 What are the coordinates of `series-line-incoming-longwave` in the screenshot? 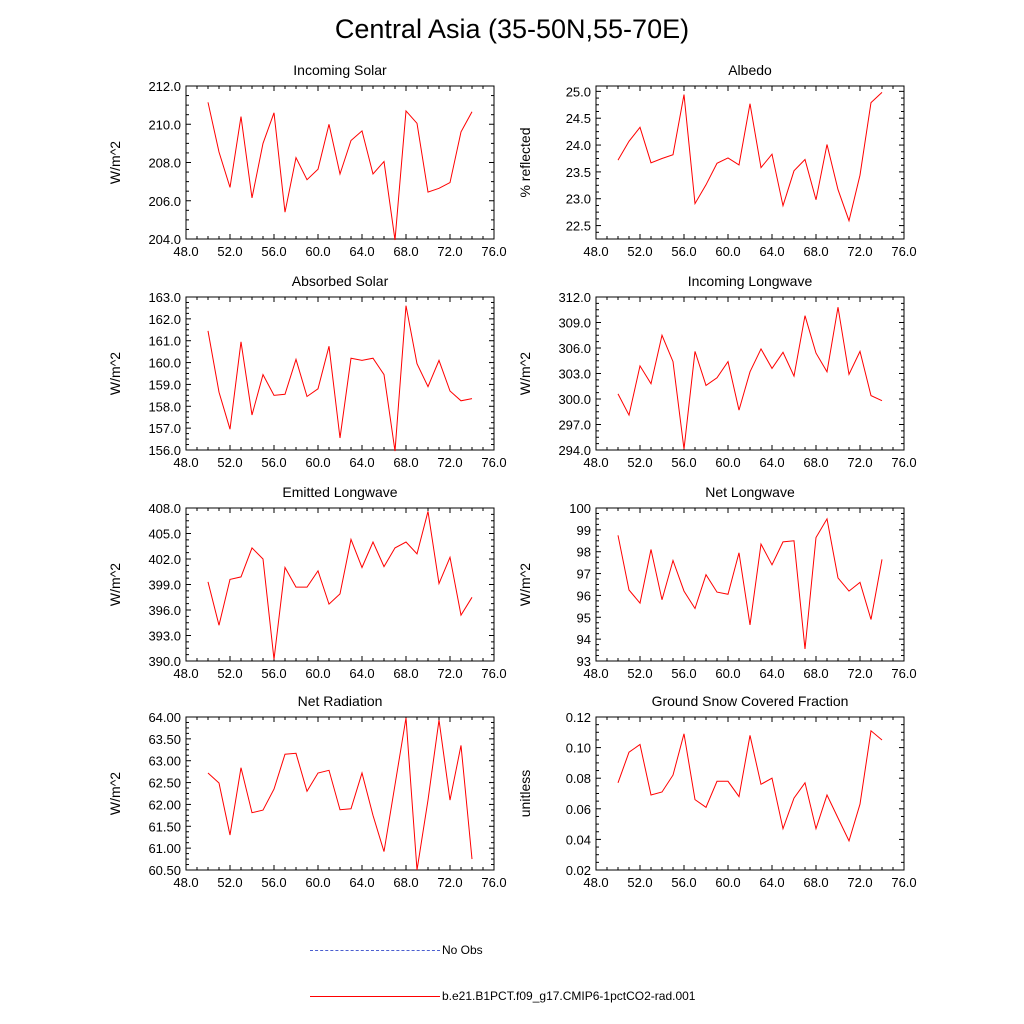 It's located at (750, 378).